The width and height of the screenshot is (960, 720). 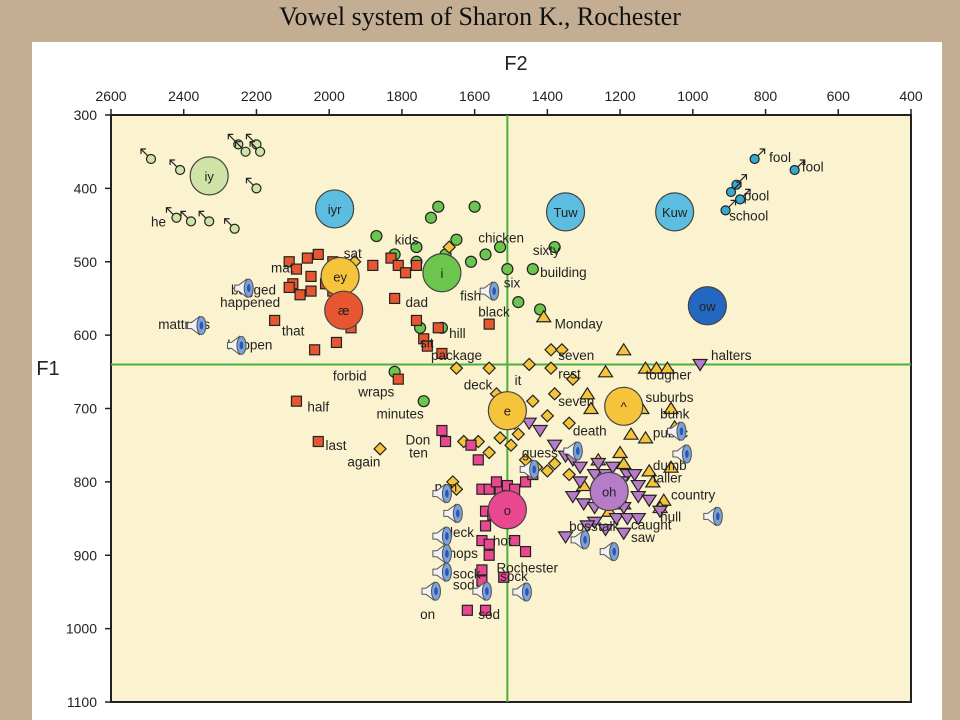 I want to click on word-label: seven, so click(x=576, y=401).